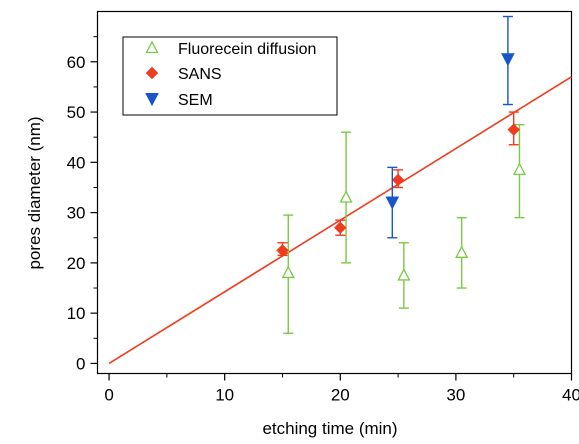 The width and height of the screenshot is (579, 444). What do you see at coordinates (340, 395) in the screenshot?
I see `x-tick-label-20: 20` at bounding box center [340, 395].